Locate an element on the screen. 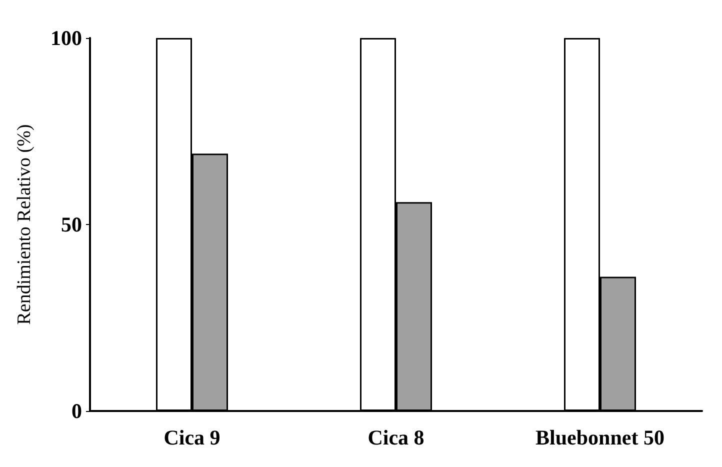 The height and width of the screenshot is (467, 722). y-axis-title: Rendimiento Relativo (%) is located at coordinates (24, 224).